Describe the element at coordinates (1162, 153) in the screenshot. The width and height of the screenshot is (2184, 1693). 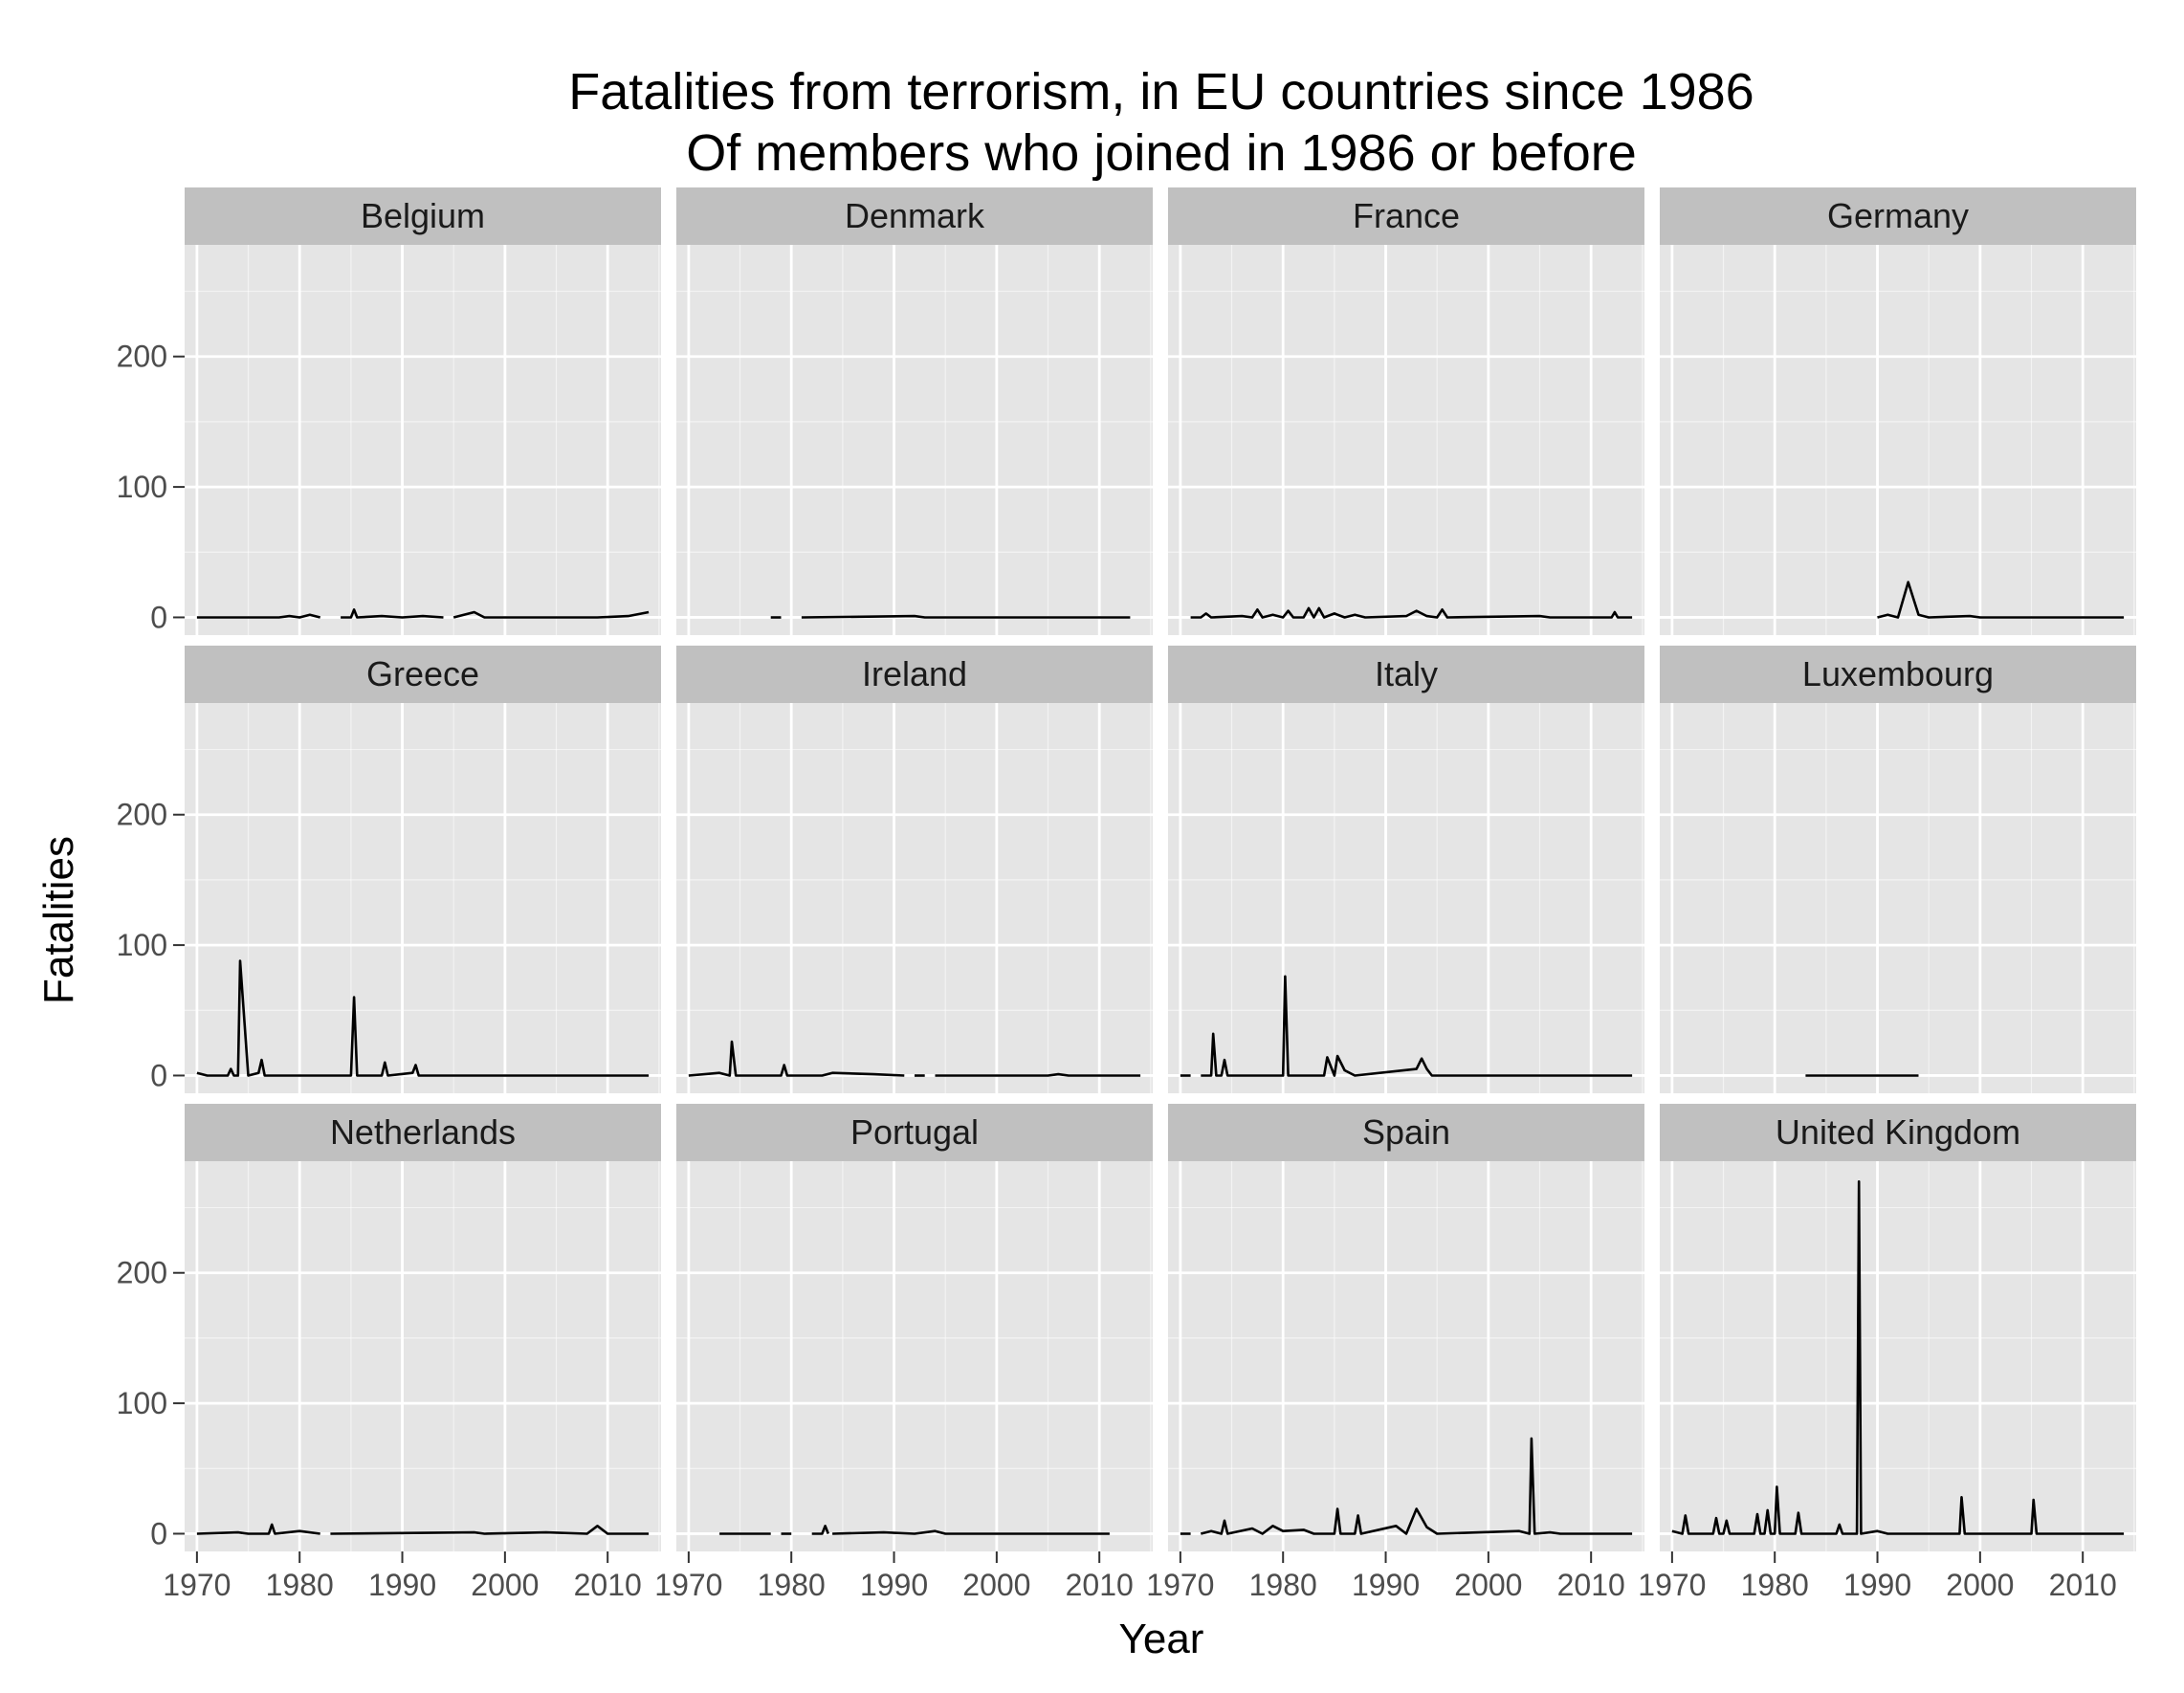
I see `chart-subtitle: Of members who joined in 1986 or before` at that location.